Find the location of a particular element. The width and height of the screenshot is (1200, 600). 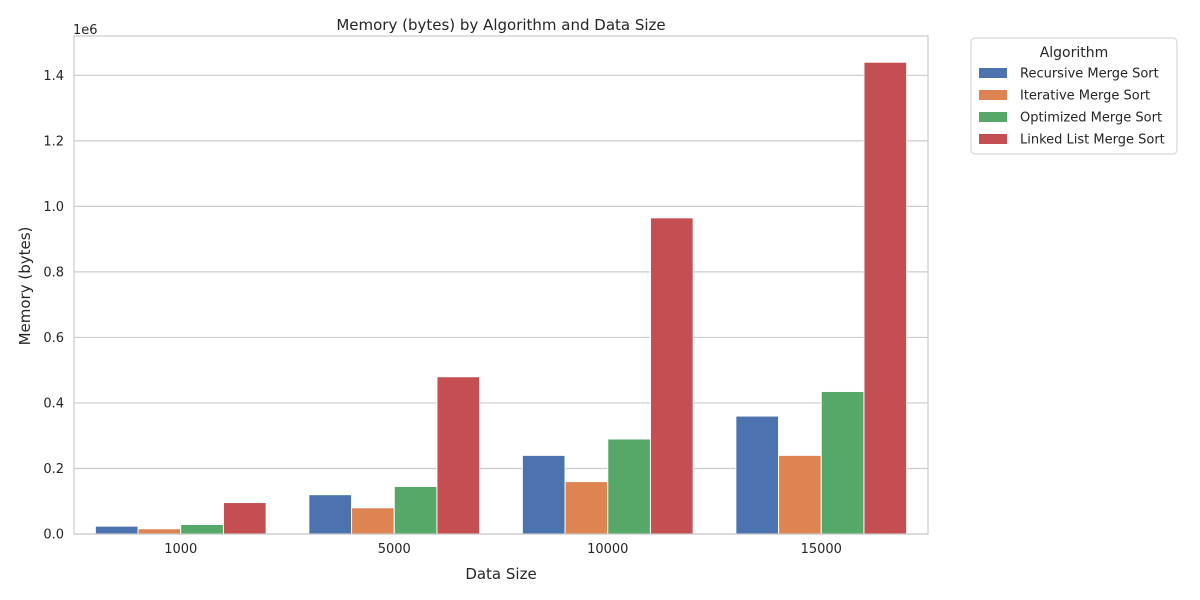

legend-title: Algorithm is located at coordinates (1074, 53).